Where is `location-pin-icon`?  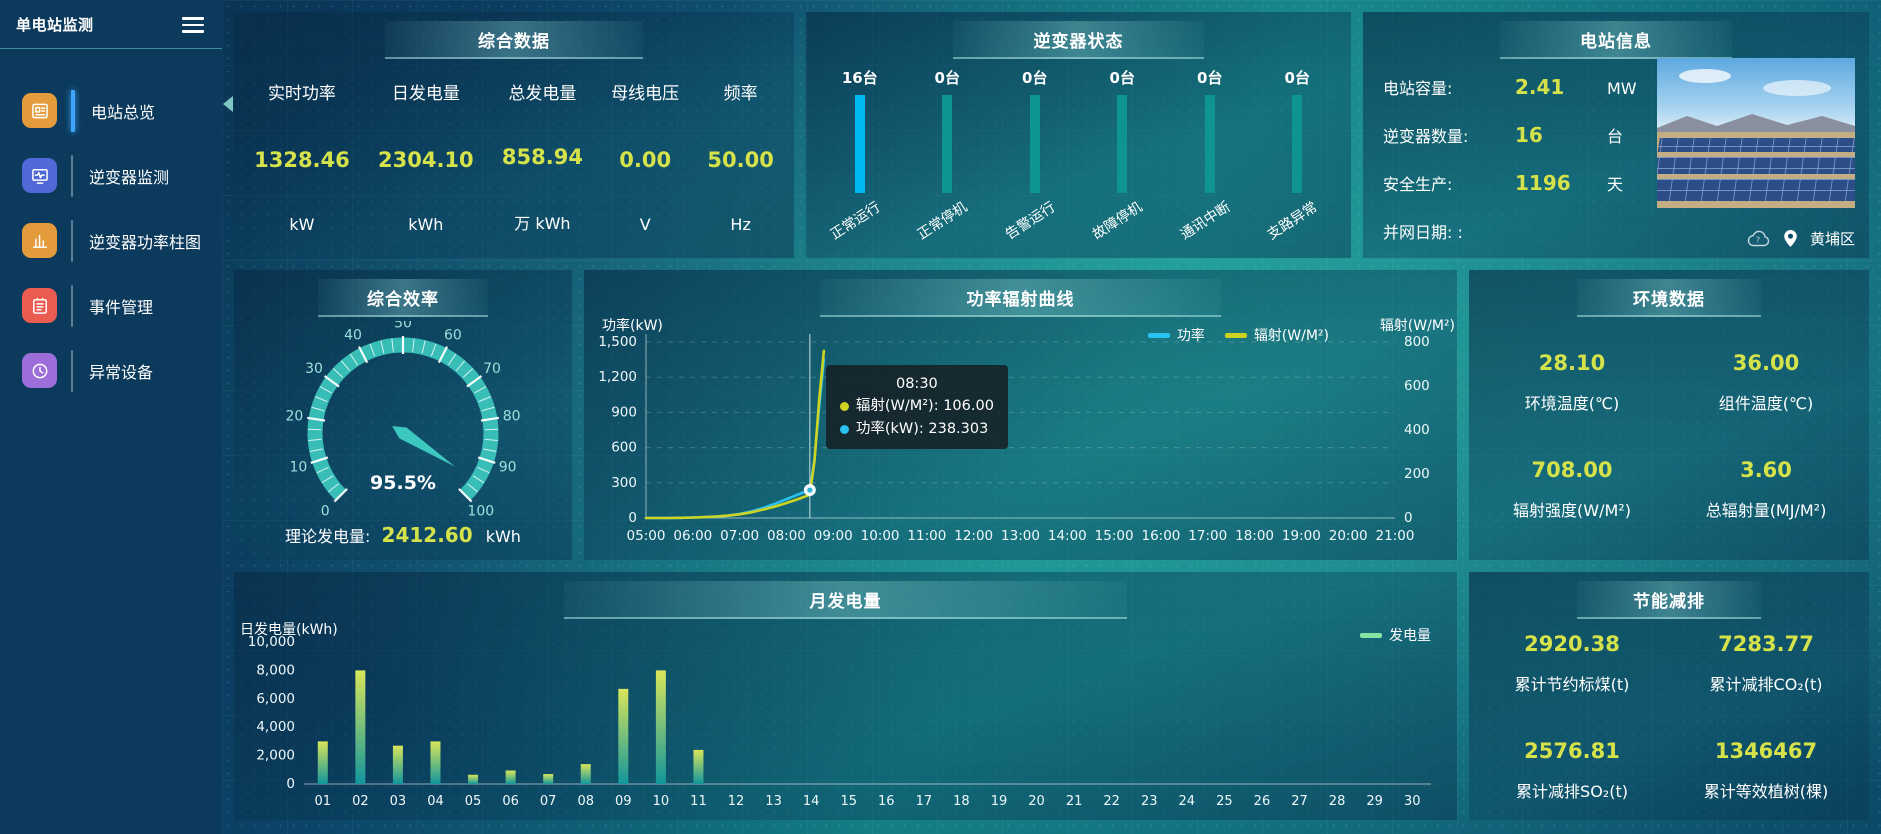 location-pin-icon is located at coordinates (1790, 238).